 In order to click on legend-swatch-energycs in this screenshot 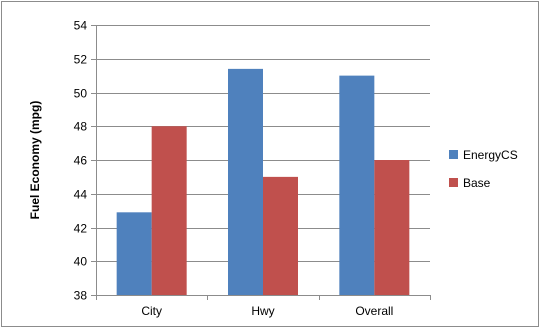, I will do `click(453, 154)`.